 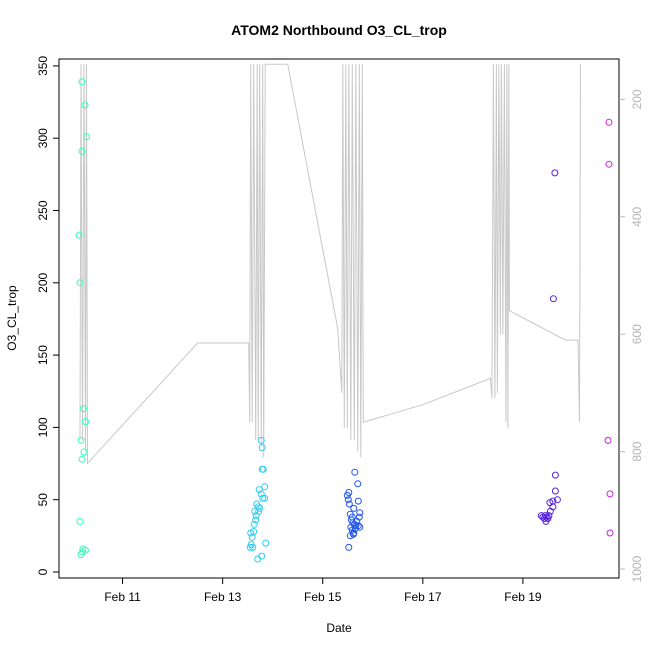 What do you see at coordinates (637, 451) in the screenshot?
I see `right-tick-label-3: 800` at bounding box center [637, 451].